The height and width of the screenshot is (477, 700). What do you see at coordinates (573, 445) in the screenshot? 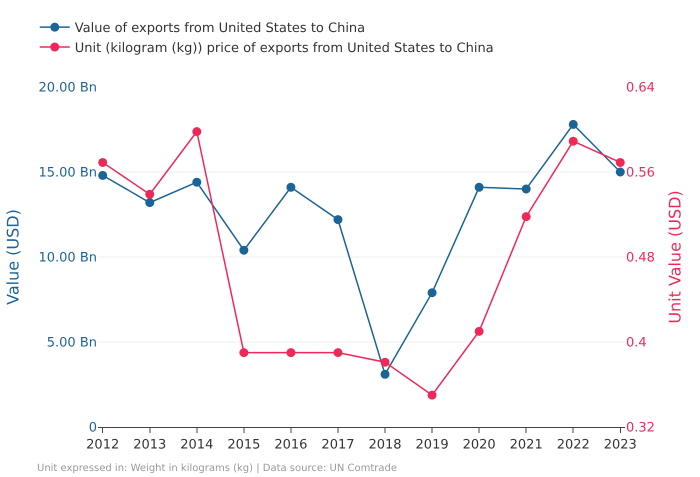
I see `x-tick-label: 2022` at bounding box center [573, 445].